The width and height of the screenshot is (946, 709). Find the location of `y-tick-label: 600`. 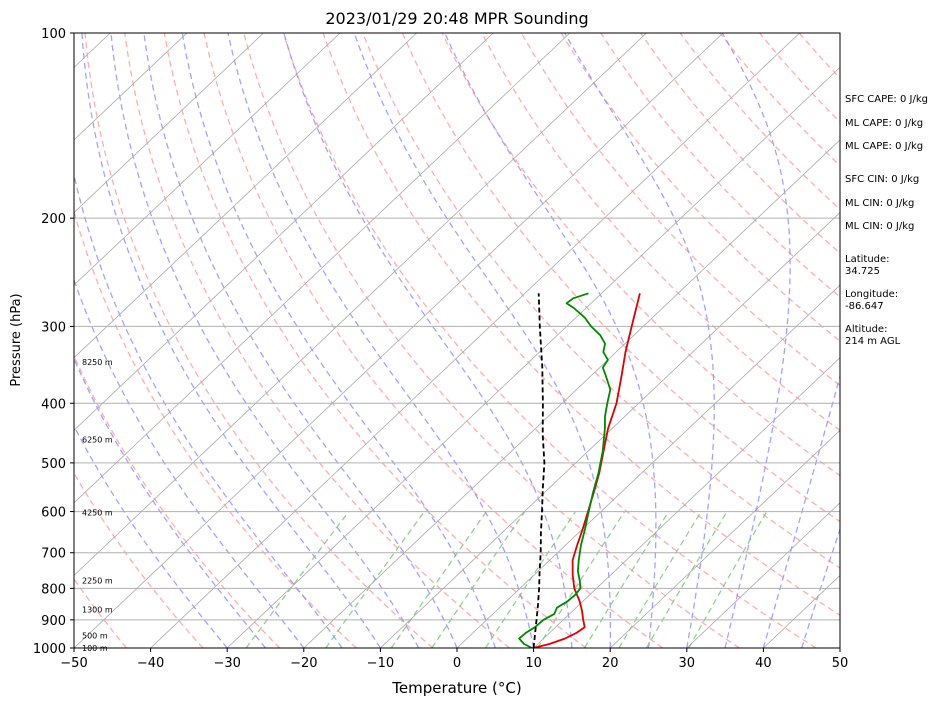

y-tick-label: 600 is located at coordinates (53, 513).